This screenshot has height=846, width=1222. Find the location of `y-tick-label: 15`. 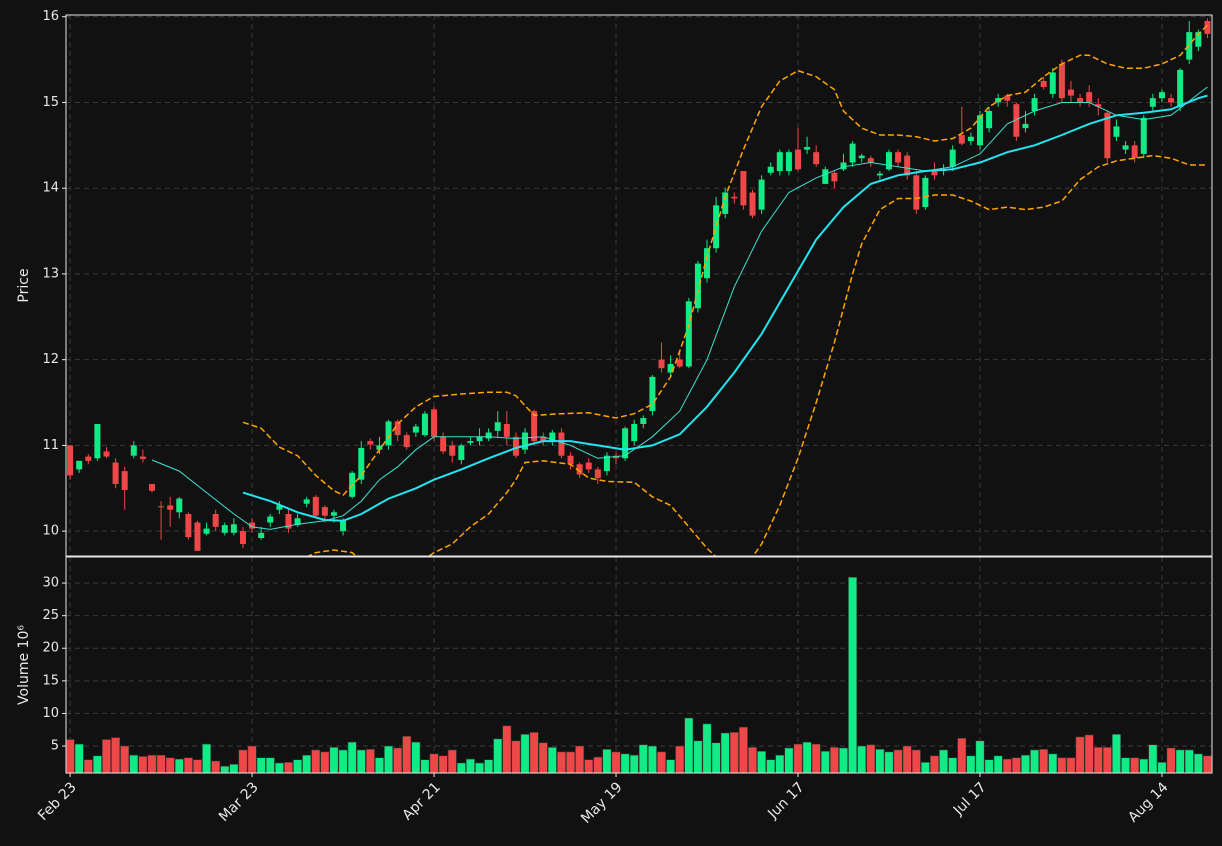

y-tick-label: 15 is located at coordinates (50, 680).